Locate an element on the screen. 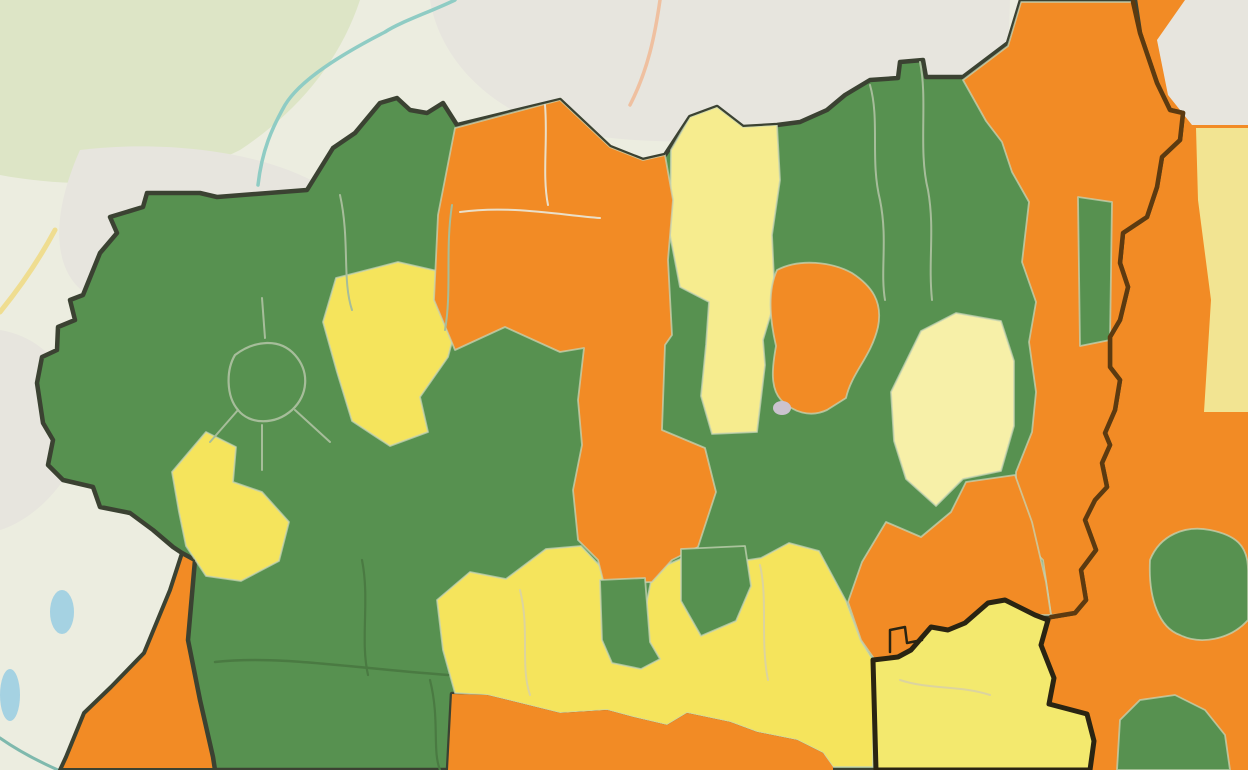 The image size is (1248, 770). road-yellow is located at coordinates (29, 271).